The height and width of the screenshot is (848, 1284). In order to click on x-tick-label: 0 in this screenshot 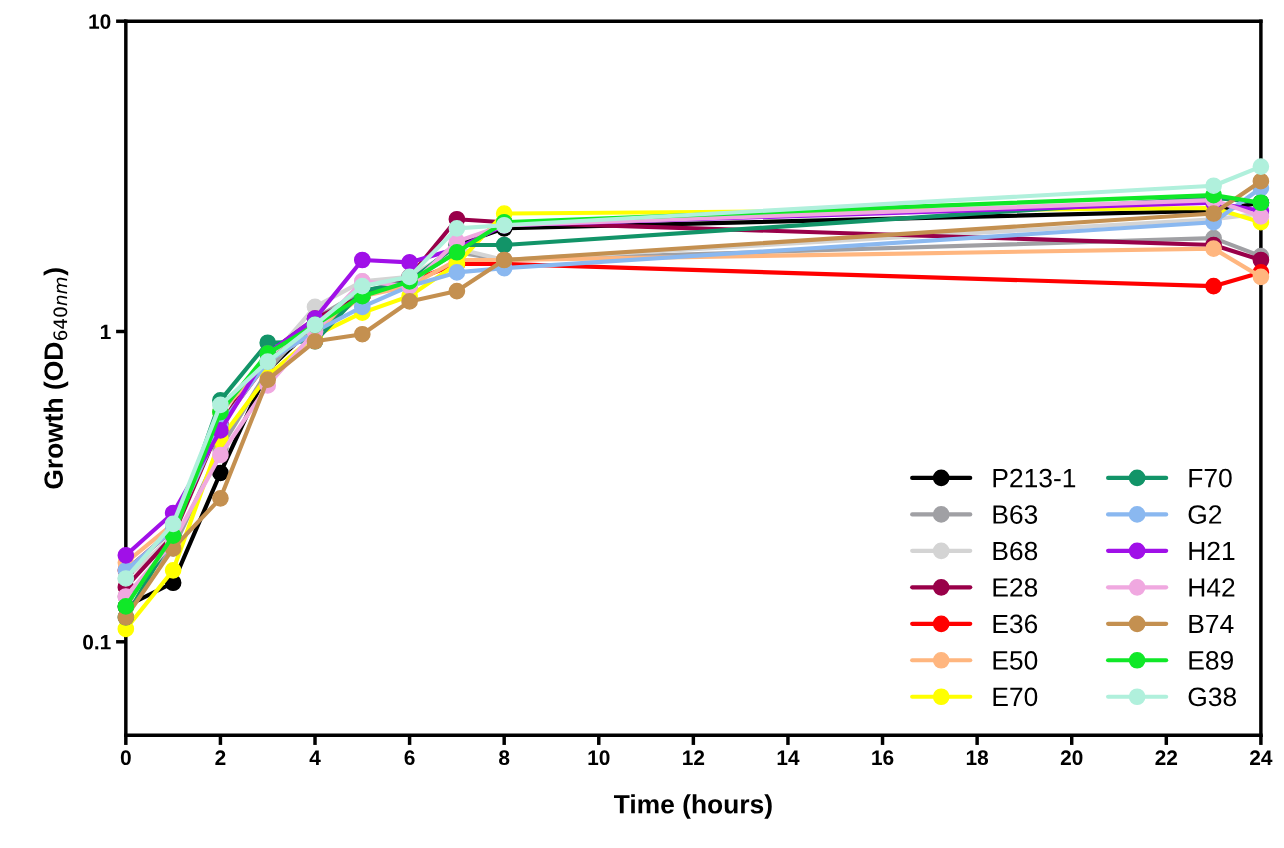, I will do `click(125, 758)`.